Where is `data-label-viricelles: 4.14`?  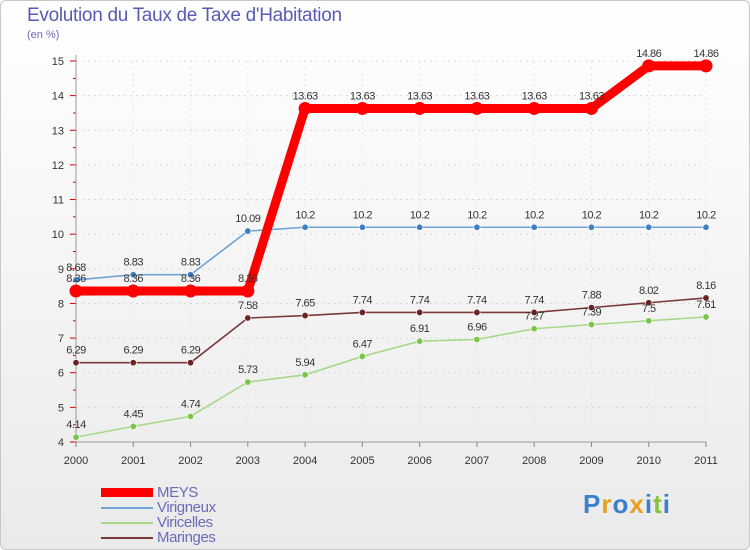 data-label-viricelles: 4.14 is located at coordinates (76, 425).